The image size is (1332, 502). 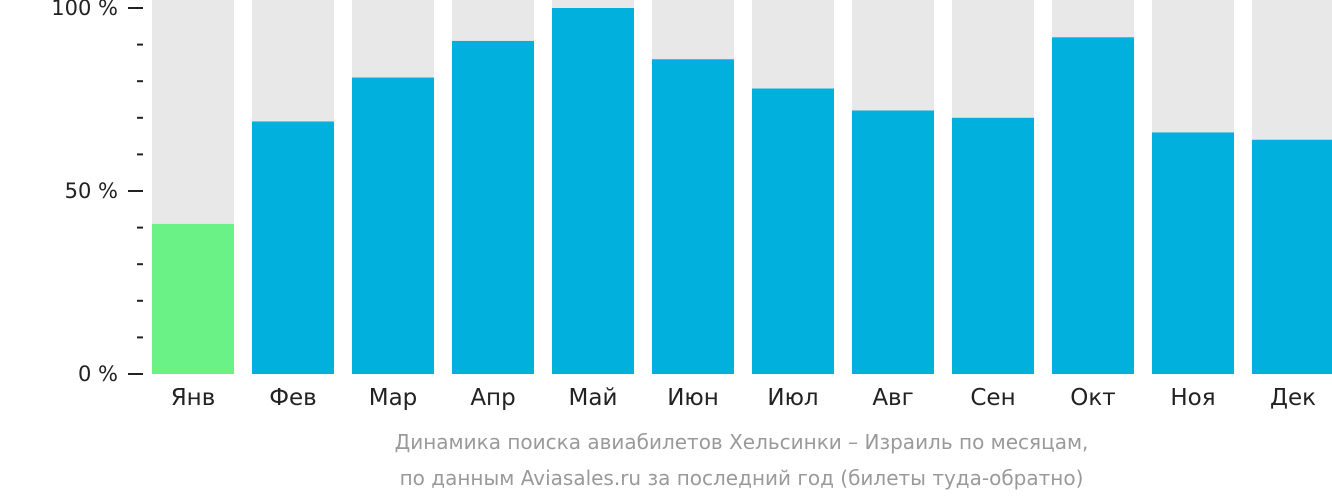 What do you see at coordinates (992, 398) in the screenshot?
I see `x-tick-label: Сен` at bounding box center [992, 398].